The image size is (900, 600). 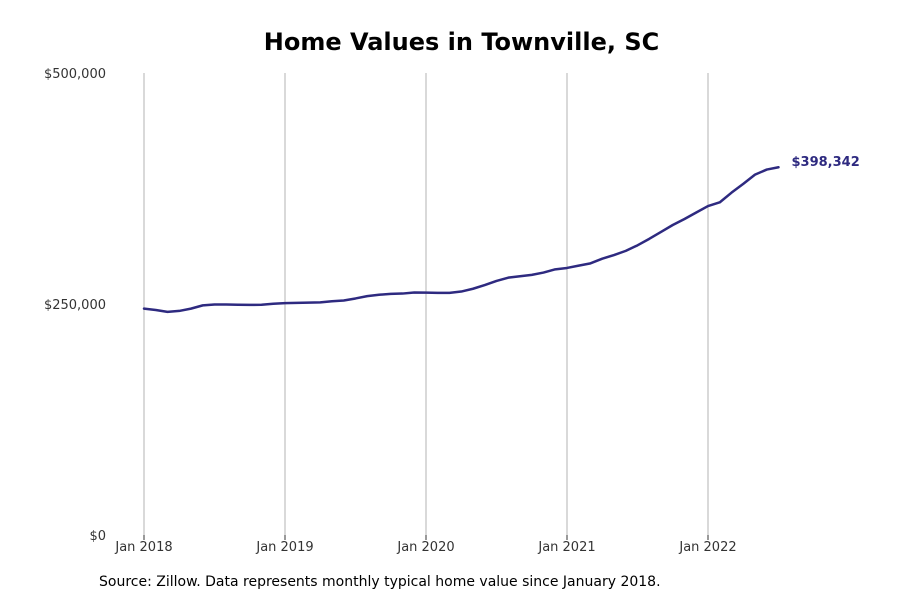 What do you see at coordinates (75, 74) in the screenshot?
I see `y-tick-label-2: $500,000` at bounding box center [75, 74].